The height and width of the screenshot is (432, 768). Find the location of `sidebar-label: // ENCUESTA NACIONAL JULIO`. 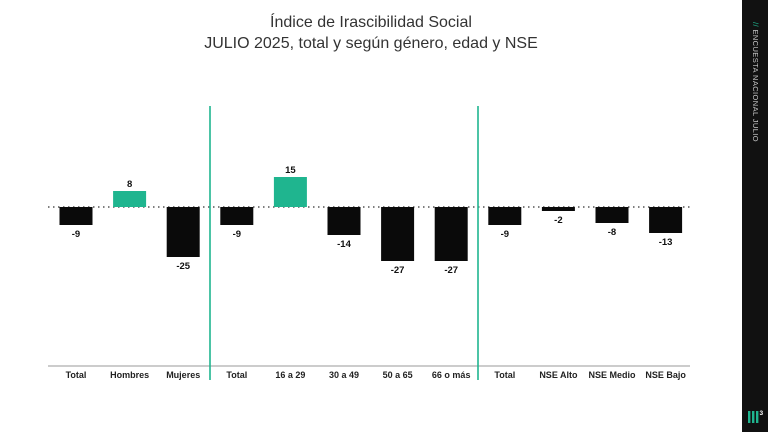

sidebar-label: // ENCUESTA NACIONAL JULIO is located at coordinates (755, 92).